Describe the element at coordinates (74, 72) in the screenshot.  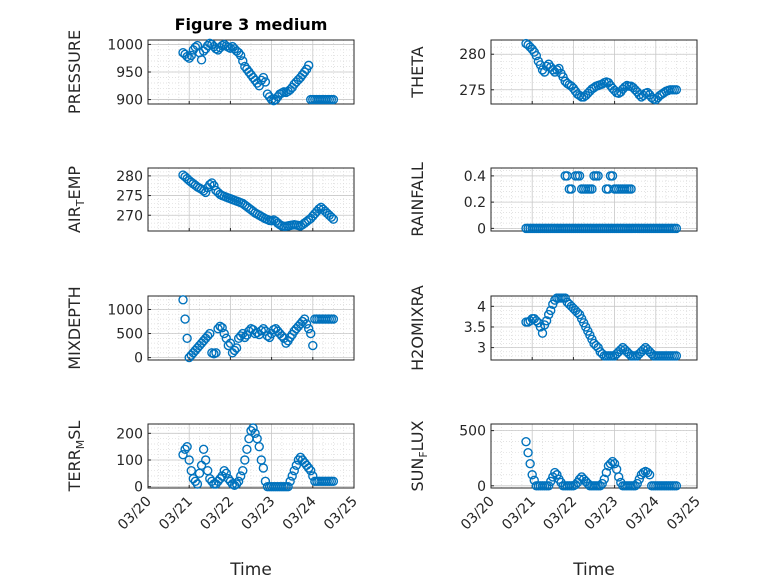
I see `y-axis-label: PRESSURE` at that location.